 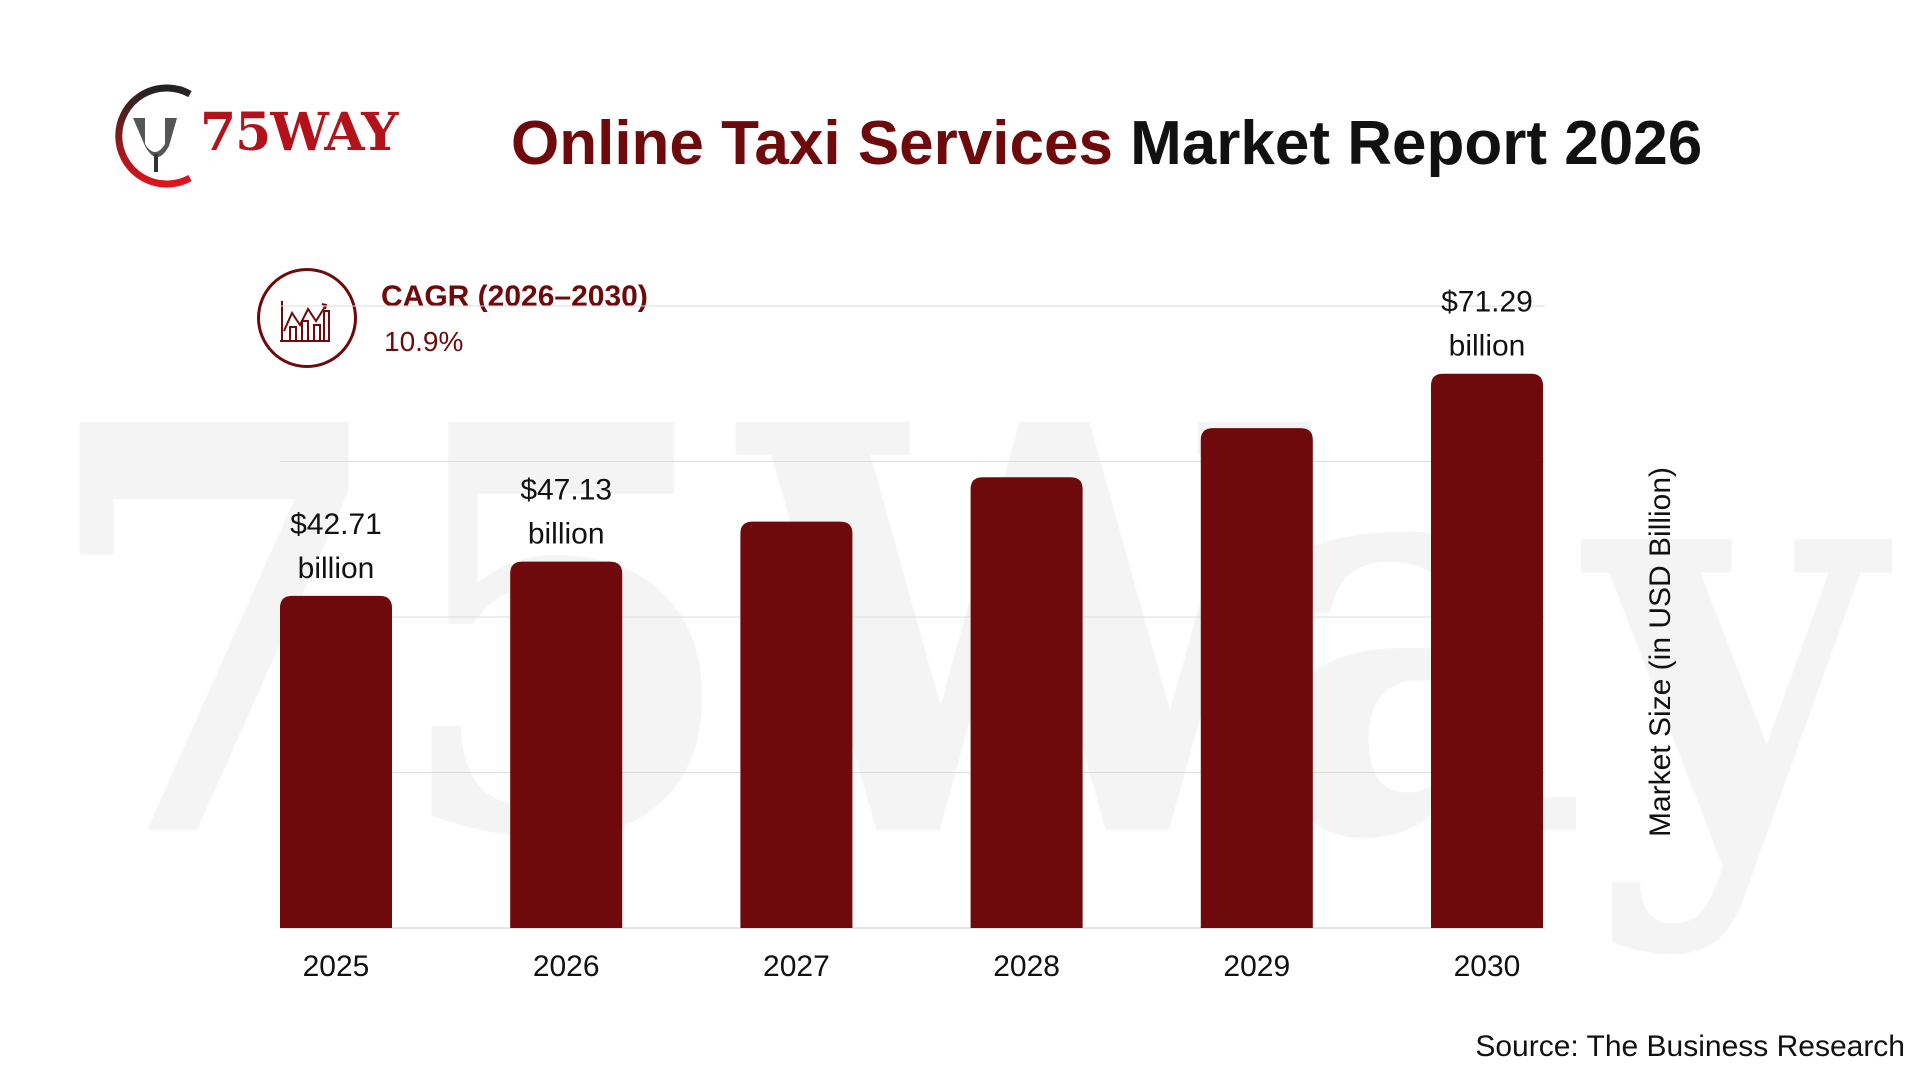 I want to click on cagr-value: 10.9%, so click(x=424, y=341).